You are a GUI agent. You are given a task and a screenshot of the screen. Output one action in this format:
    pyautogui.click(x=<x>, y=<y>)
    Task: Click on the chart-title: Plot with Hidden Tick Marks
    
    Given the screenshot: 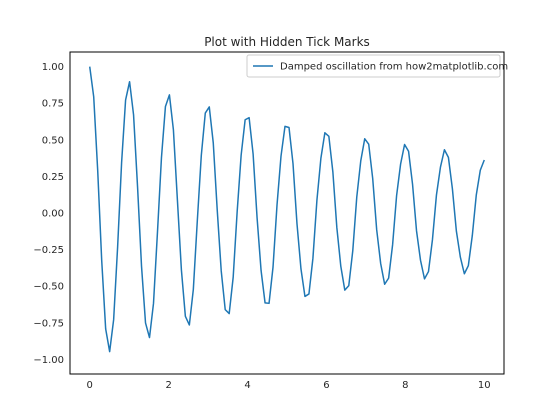 What is the action you would take?
    pyautogui.click(x=287, y=42)
    